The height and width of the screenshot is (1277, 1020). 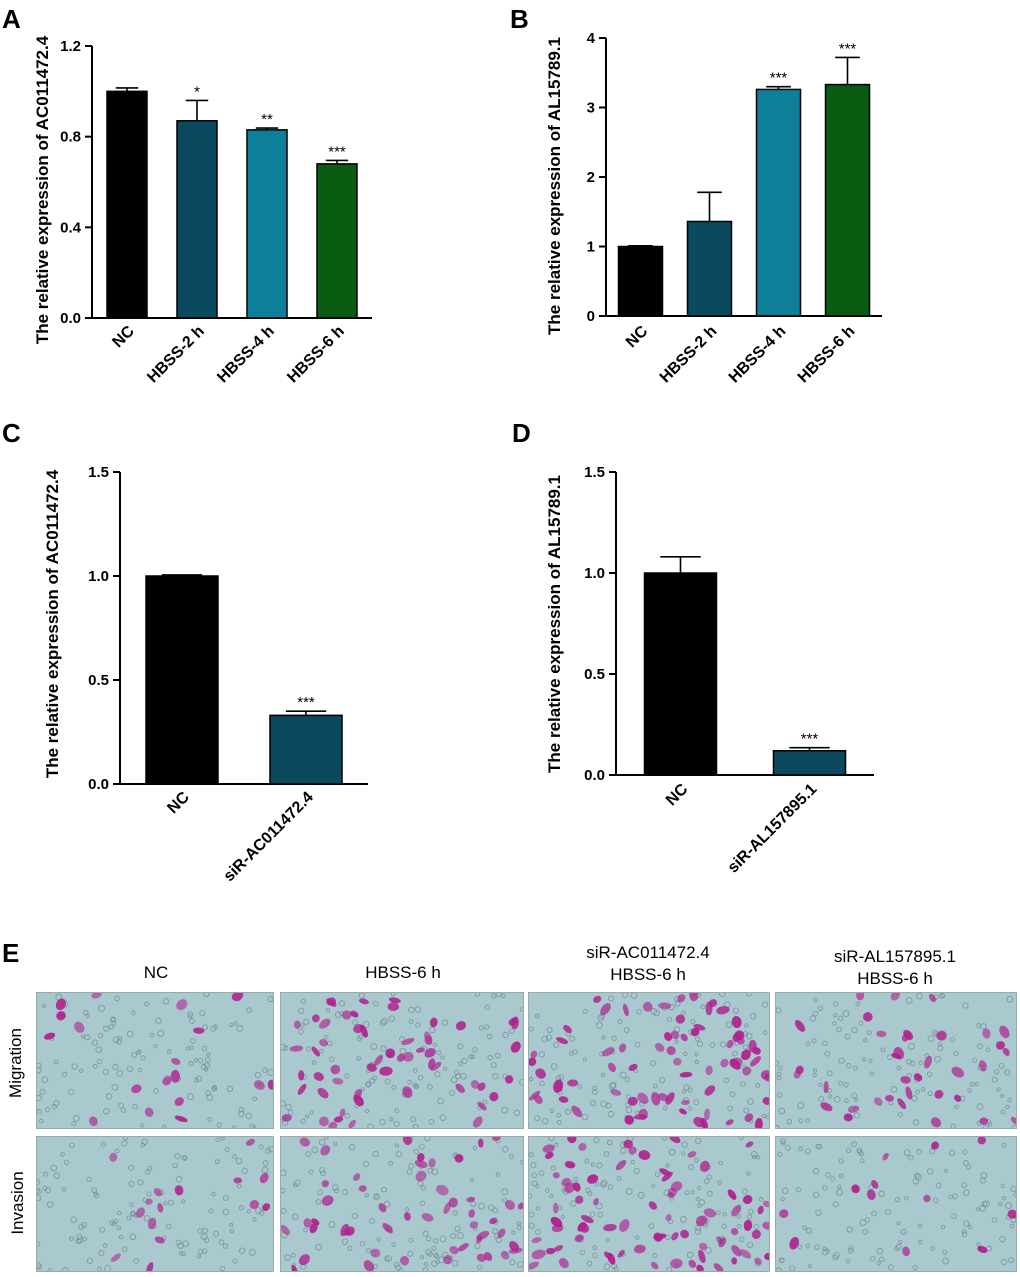 I want to click on panel-label-c: C, so click(x=11, y=433).